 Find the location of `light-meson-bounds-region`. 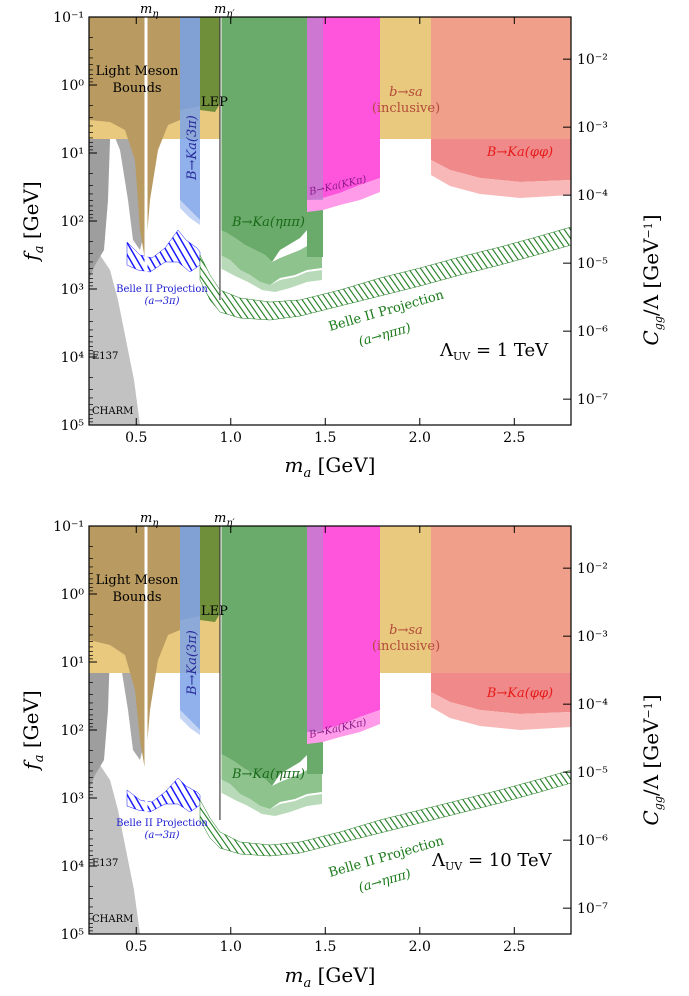

light-meson-bounds-region is located at coordinates (134, 138).